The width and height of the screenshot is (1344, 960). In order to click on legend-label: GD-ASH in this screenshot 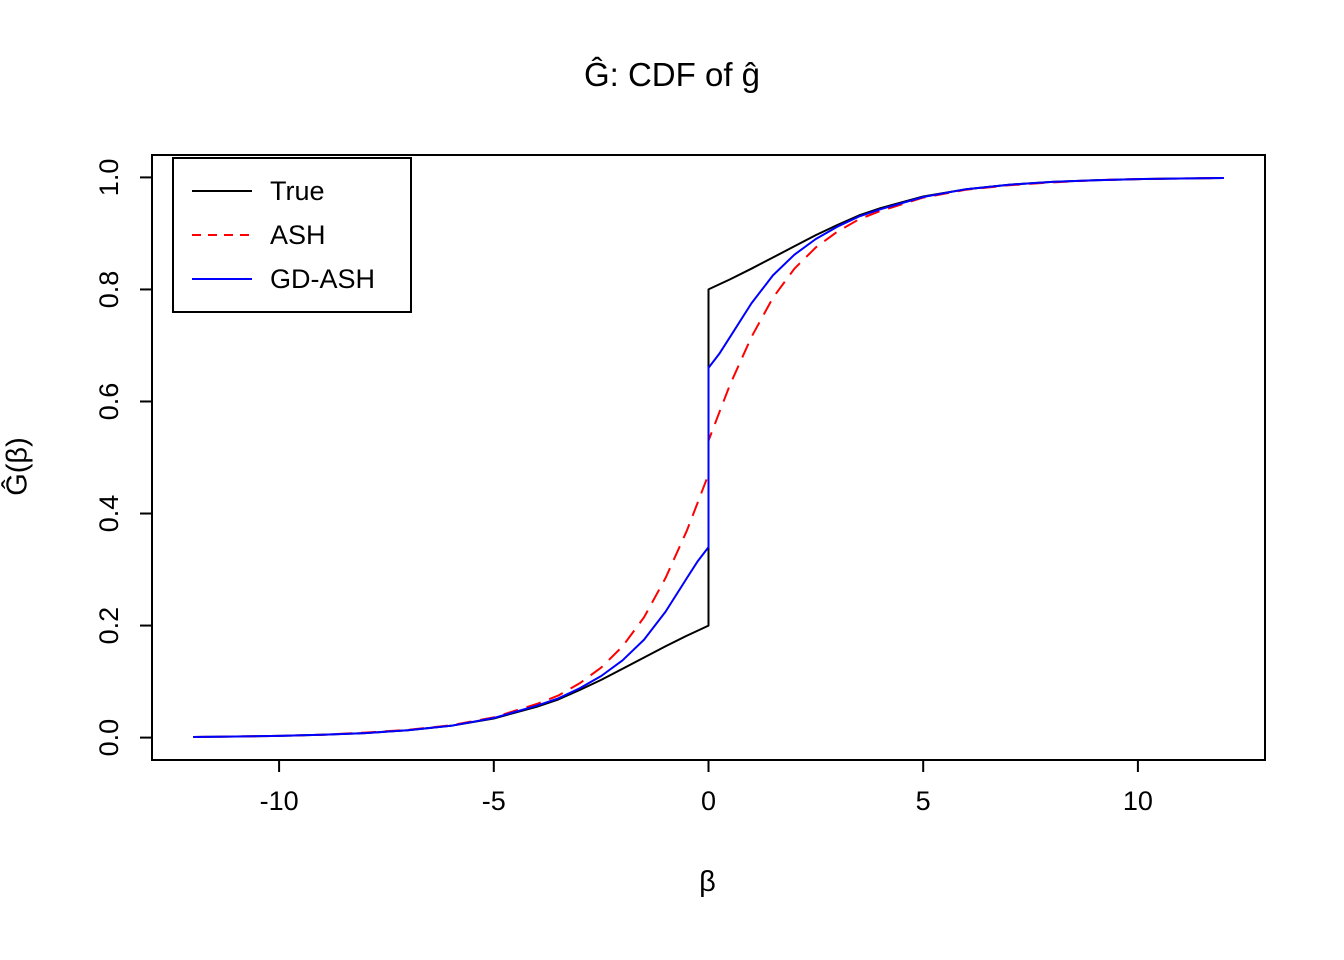, I will do `click(323, 278)`.